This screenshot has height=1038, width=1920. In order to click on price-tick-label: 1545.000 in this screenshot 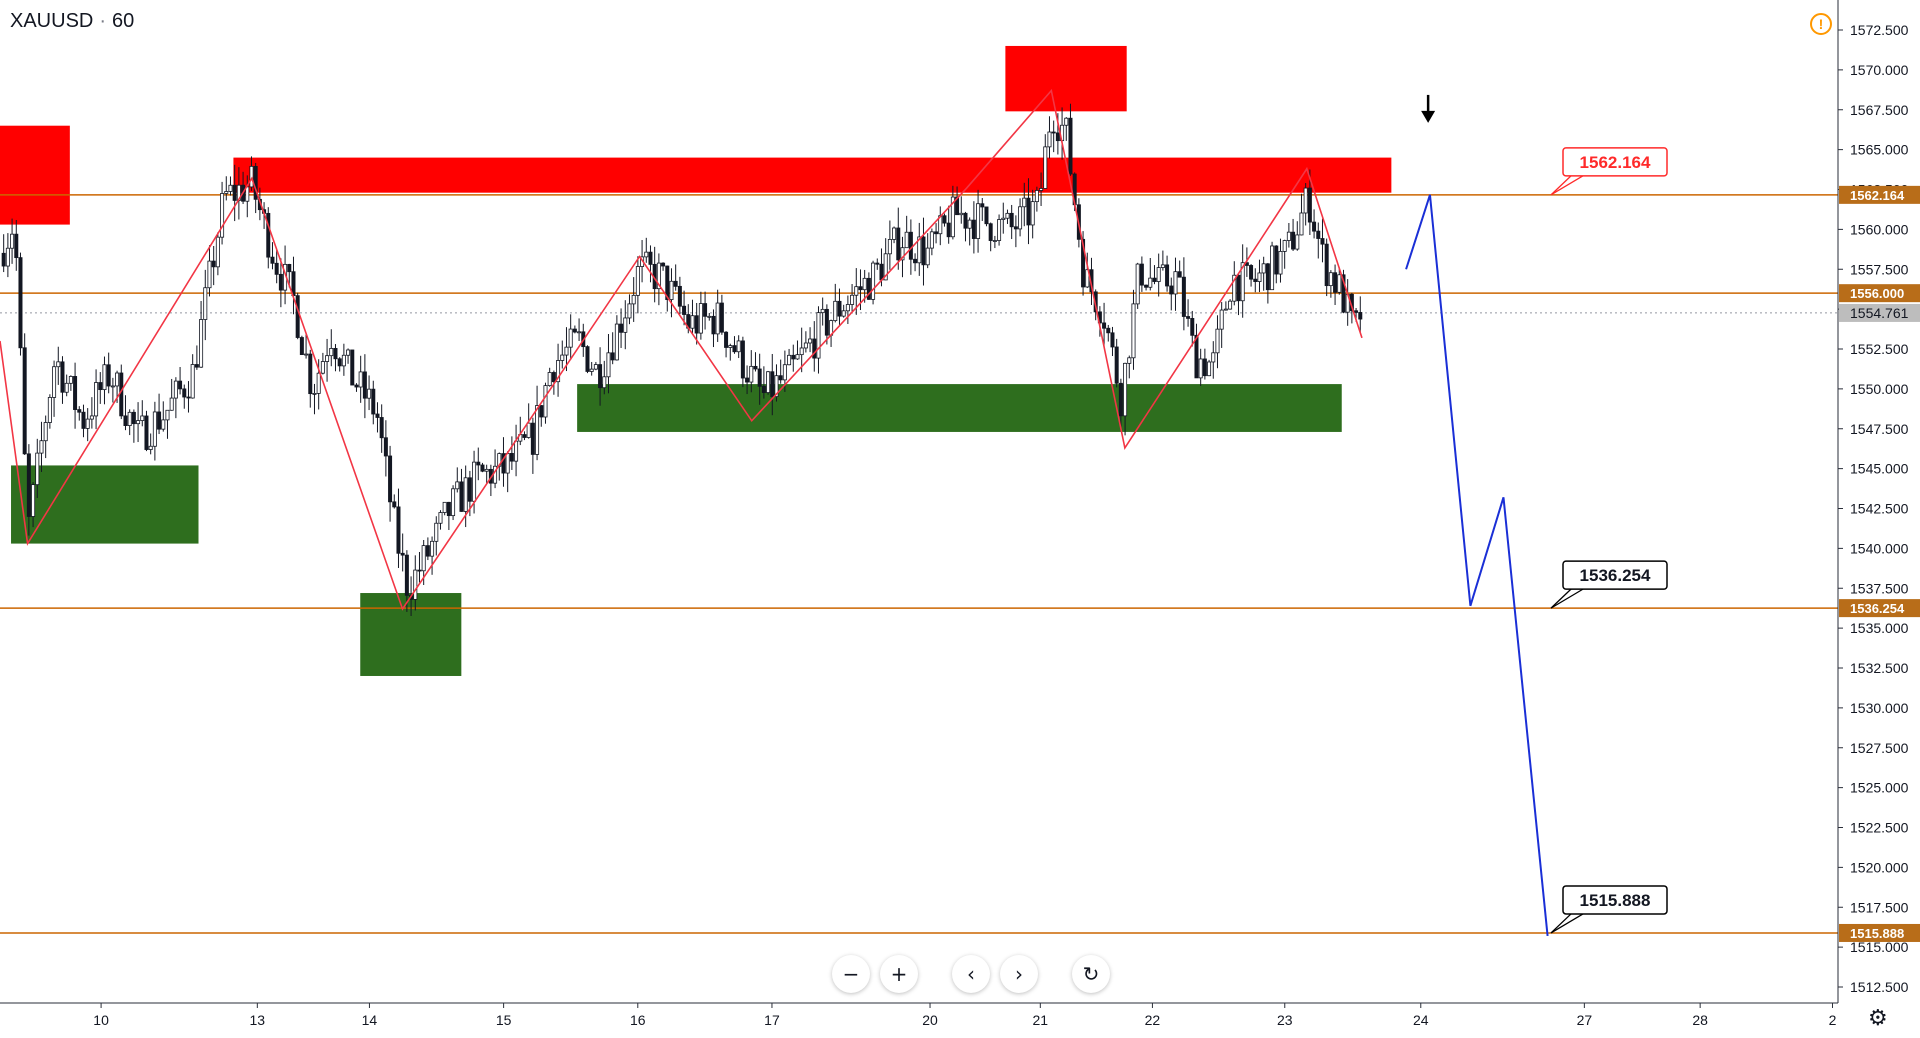, I will do `click(1879, 469)`.